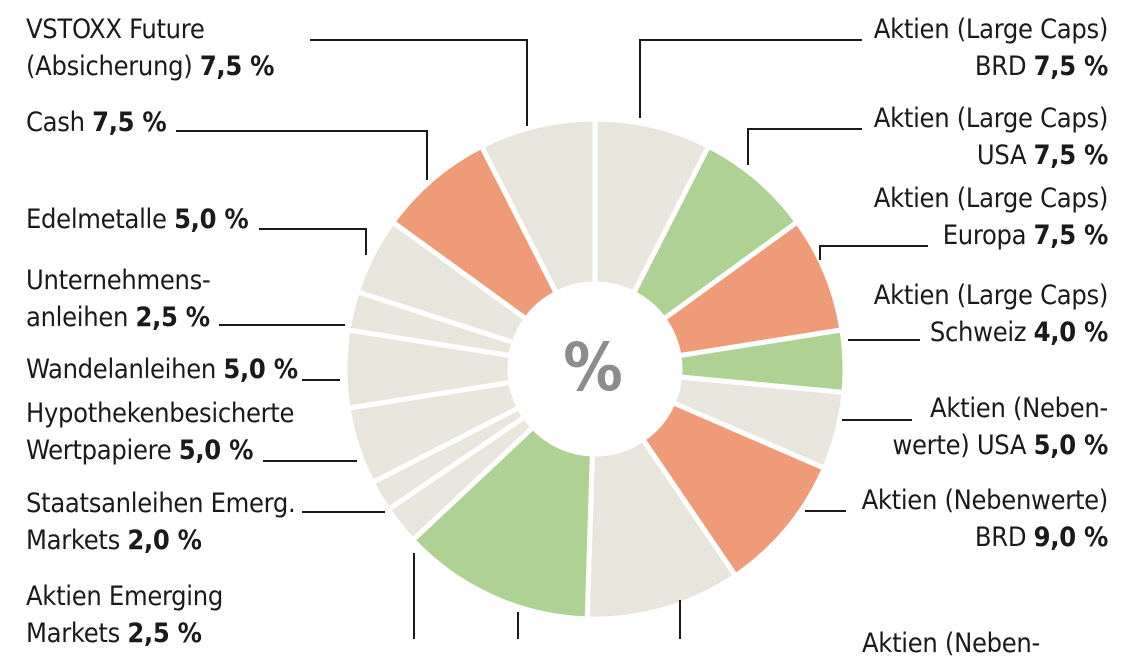 The height and width of the screenshot is (662, 1136). Describe the element at coordinates (984, 235) in the screenshot. I see `slice-label-text: Europa` at that location.